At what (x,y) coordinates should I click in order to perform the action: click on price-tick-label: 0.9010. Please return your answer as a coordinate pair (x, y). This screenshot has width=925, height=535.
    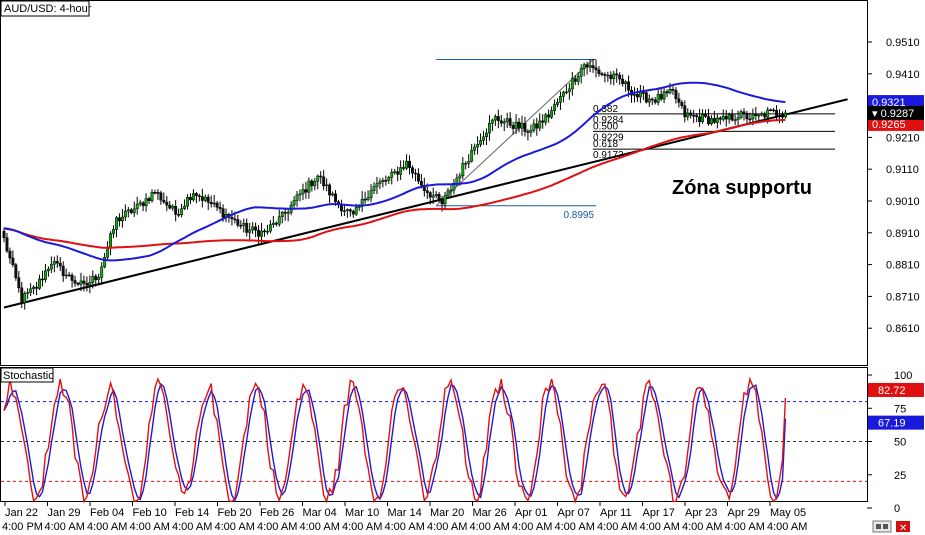
    Looking at the image, I should click on (903, 202).